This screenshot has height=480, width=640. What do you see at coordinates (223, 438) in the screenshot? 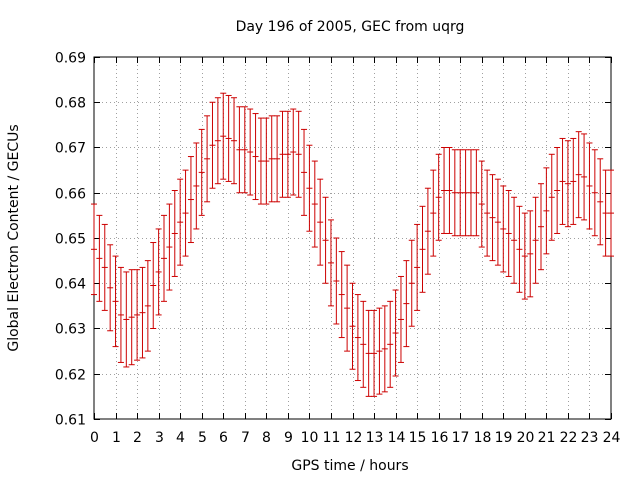
I see `x-tick-label: 6` at bounding box center [223, 438].